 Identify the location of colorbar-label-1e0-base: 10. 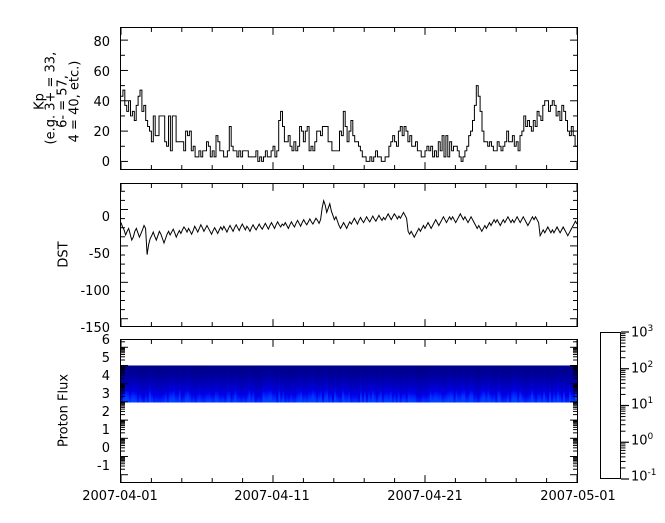
(639, 441).